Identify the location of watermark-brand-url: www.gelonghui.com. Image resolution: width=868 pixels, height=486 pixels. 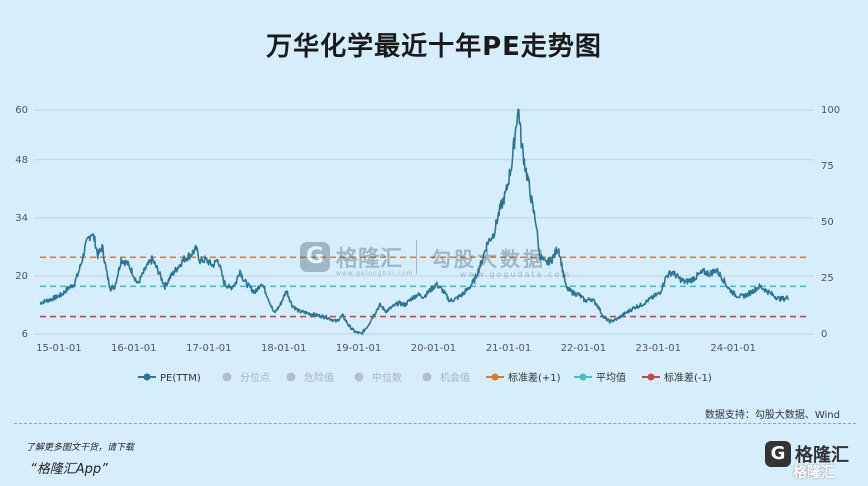
(375, 273).